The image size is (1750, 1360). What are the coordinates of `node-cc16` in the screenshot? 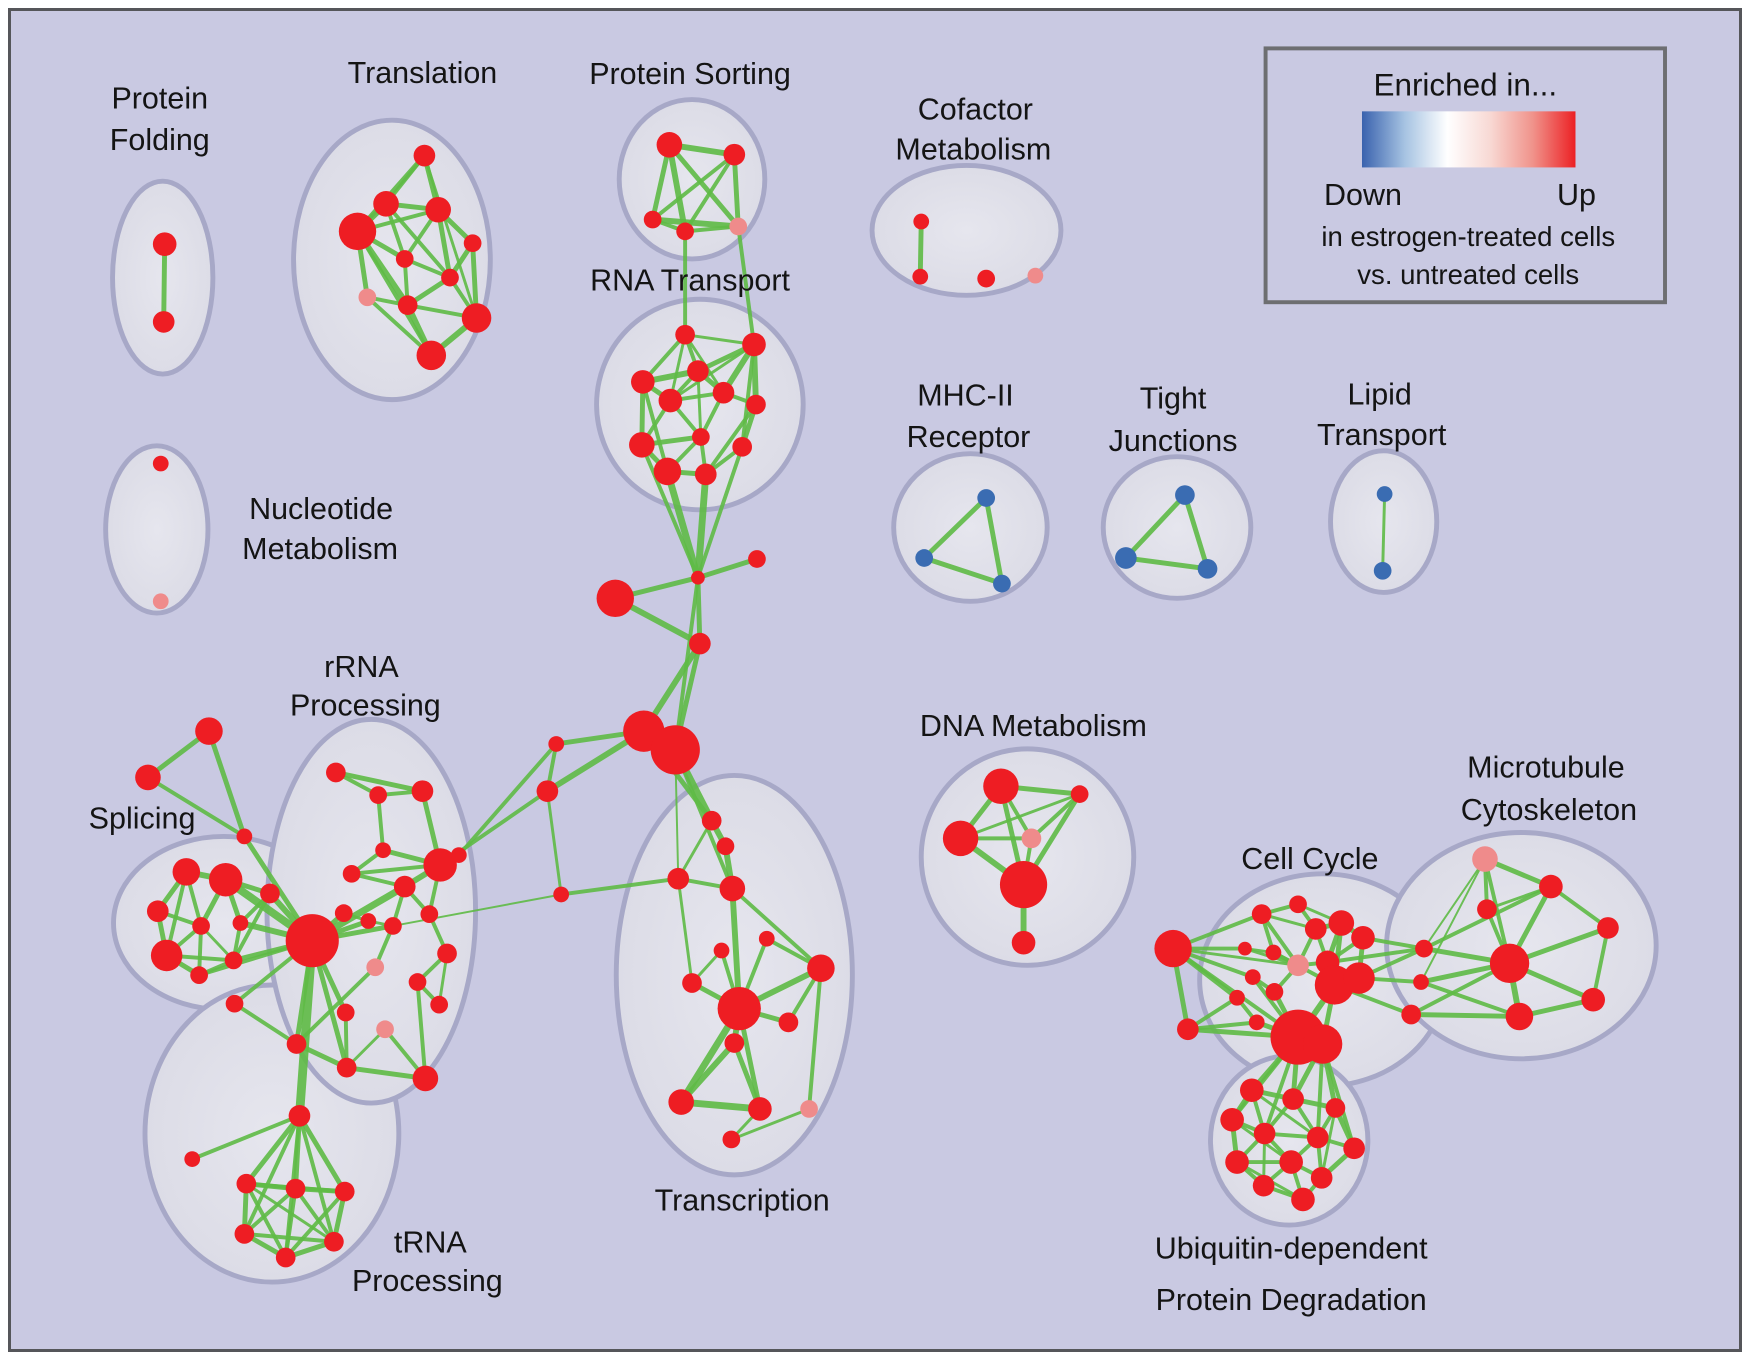 It's located at (1359, 978).